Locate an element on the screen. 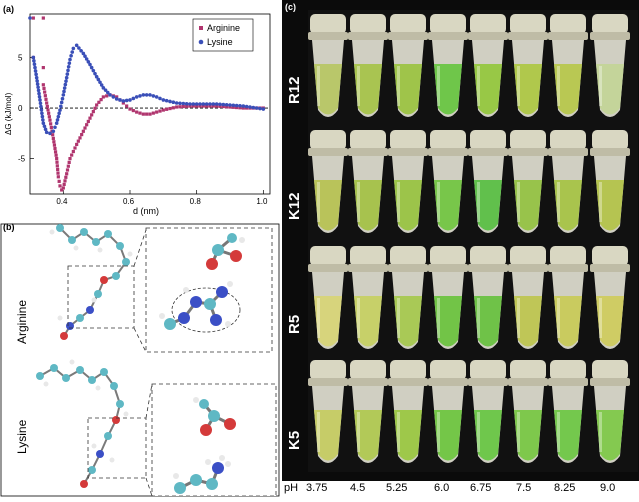 This screenshot has height=502, width=639. row-label-r5: R5 is located at coordinates (294, 324).